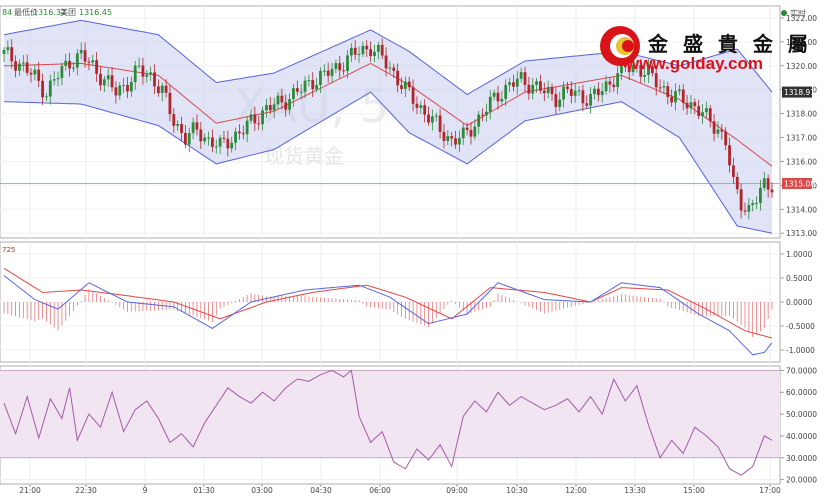 The image size is (836, 499). Describe the element at coordinates (801, 392) in the screenshot. I see `rsi-ytick-label: 60.0000` at that location.